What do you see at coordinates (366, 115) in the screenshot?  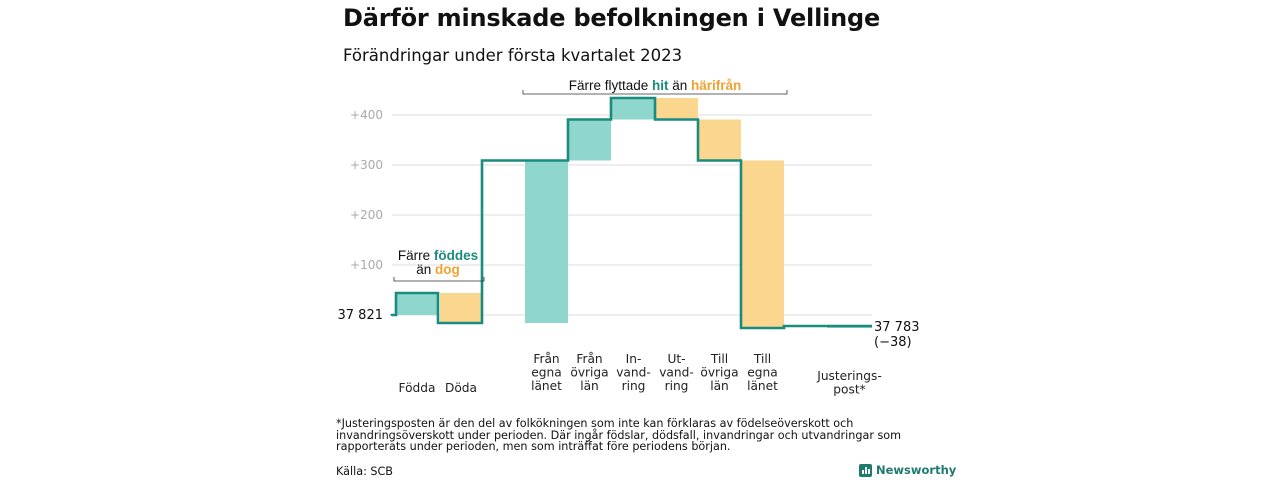 I see `y-tick-label: +400` at bounding box center [366, 115].